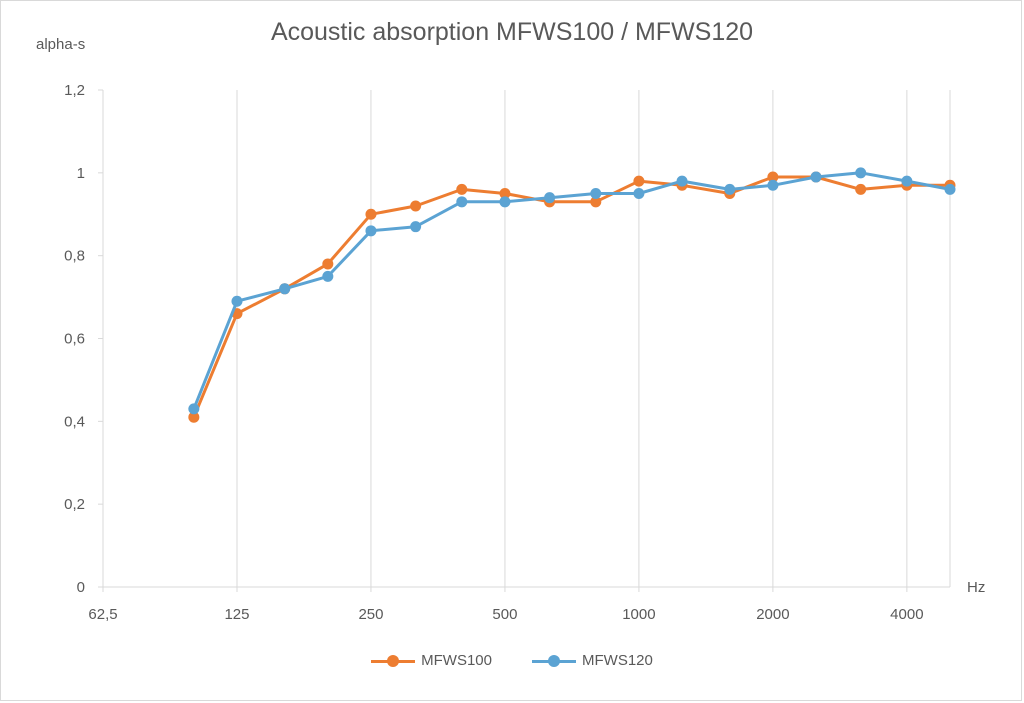 This screenshot has width=1024, height=703. Describe the element at coordinates (74, 90) in the screenshot. I see `y-tick-label: 1,2` at that location.